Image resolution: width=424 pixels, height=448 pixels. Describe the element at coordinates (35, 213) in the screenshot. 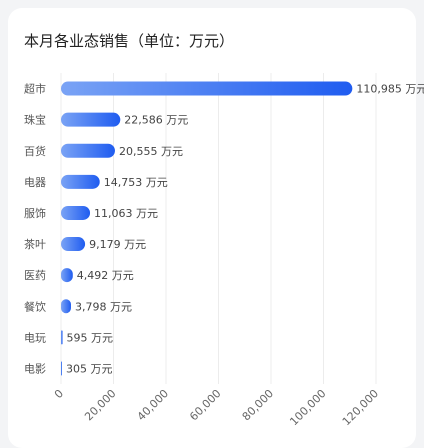

I see `category-label: 服饰` at that location.